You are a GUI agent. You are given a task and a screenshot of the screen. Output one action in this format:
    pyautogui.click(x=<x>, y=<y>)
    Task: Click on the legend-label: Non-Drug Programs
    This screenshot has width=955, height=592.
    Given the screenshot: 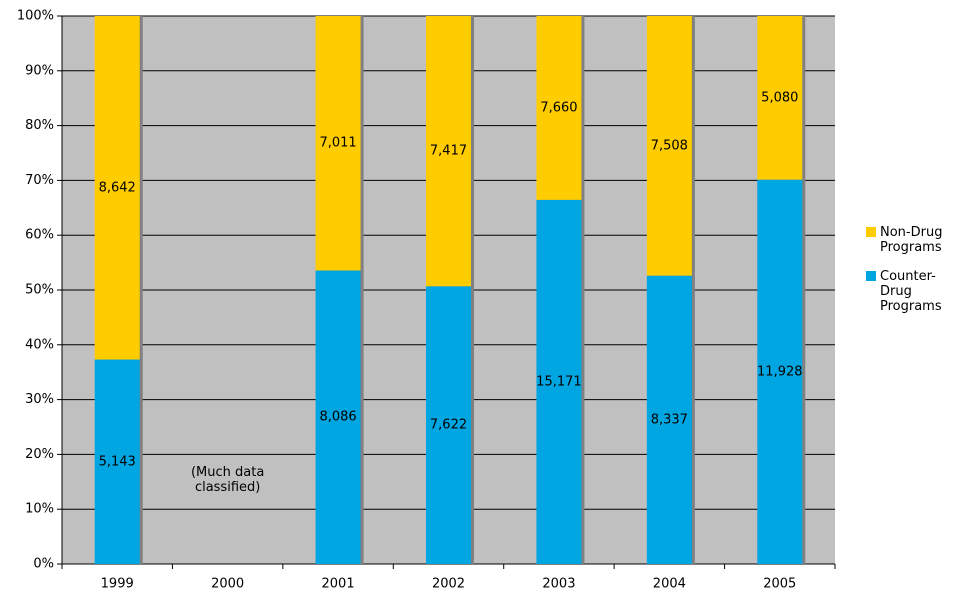 What is the action you would take?
    pyautogui.click(x=911, y=240)
    